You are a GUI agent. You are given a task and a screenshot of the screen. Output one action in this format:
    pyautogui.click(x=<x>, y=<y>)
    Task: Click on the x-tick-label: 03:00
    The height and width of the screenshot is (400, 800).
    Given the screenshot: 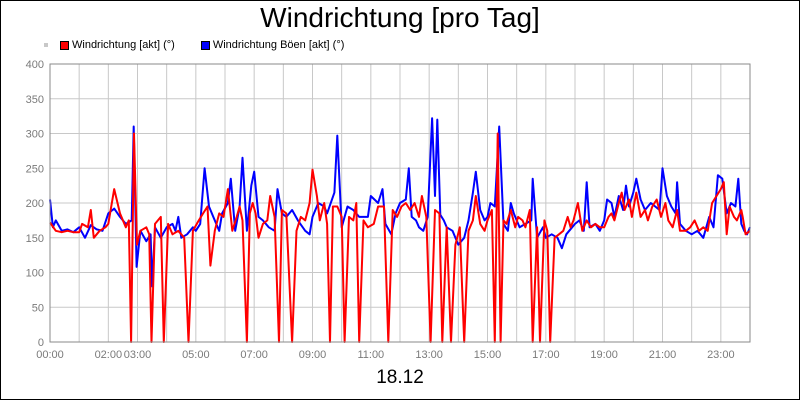 What is the action you would take?
    pyautogui.click(x=138, y=355)
    